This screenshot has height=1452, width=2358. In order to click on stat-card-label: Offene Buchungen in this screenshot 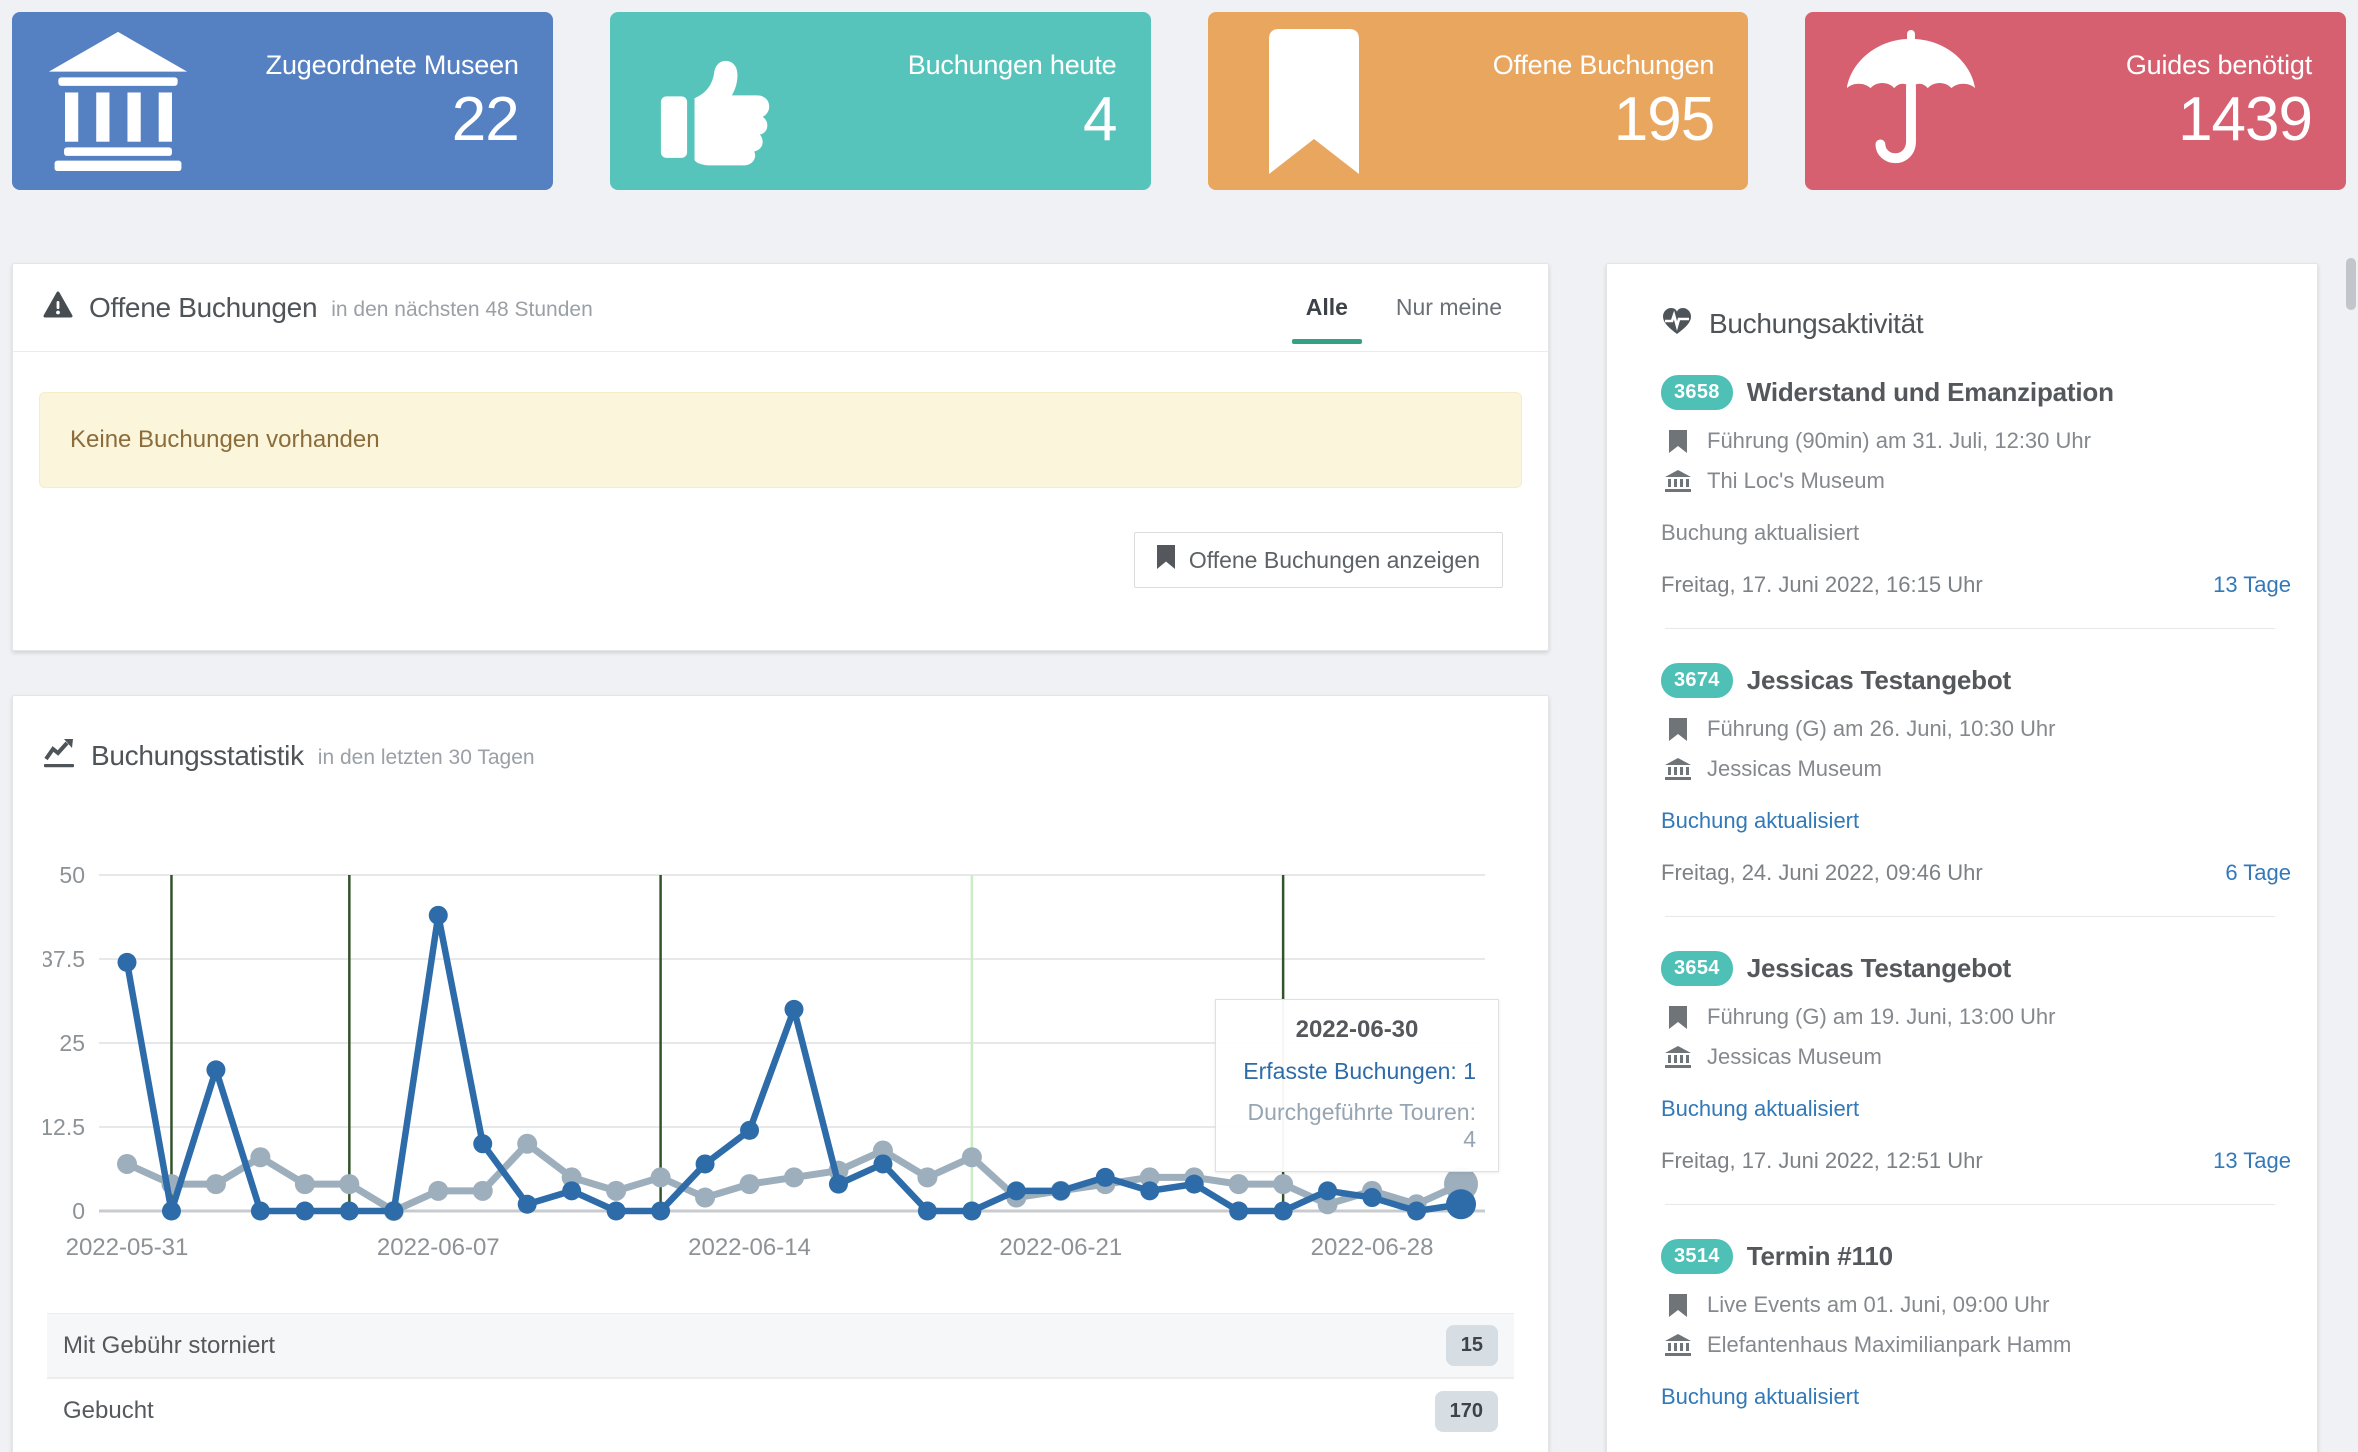, I will do `click(1603, 64)`.